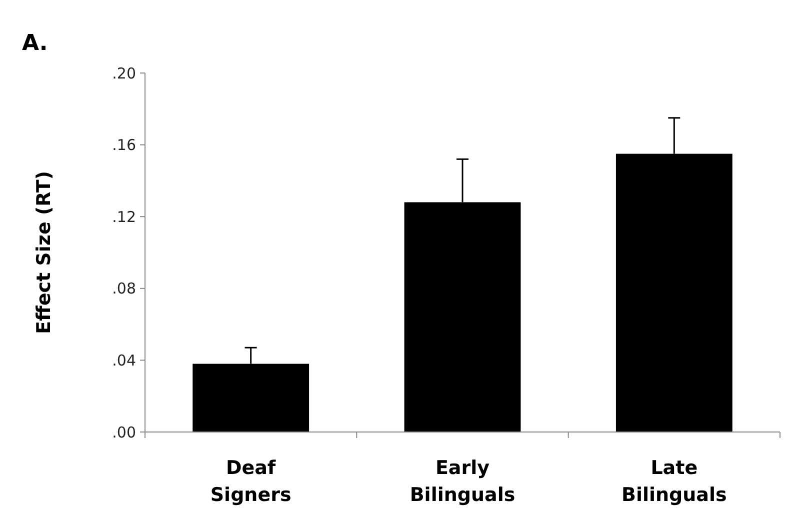  What do you see at coordinates (124, 217) in the screenshot?
I see `y-tick-label: .12` at bounding box center [124, 217].